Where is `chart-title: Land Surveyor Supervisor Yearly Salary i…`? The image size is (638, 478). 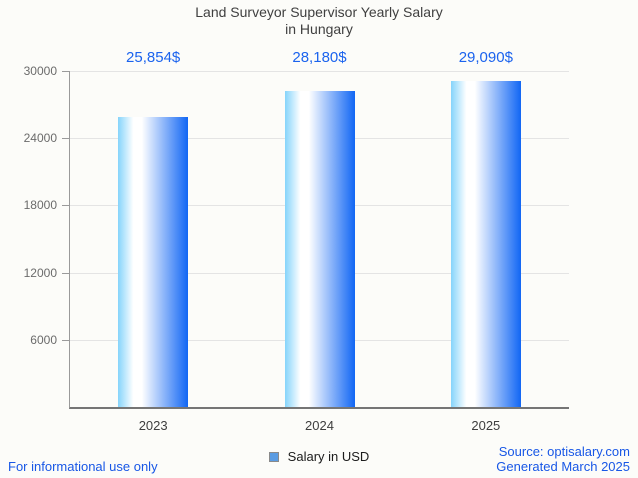
chart-title: Land Surveyor Supervisor Yearly Salary i… is located at coordinates (319, 21).